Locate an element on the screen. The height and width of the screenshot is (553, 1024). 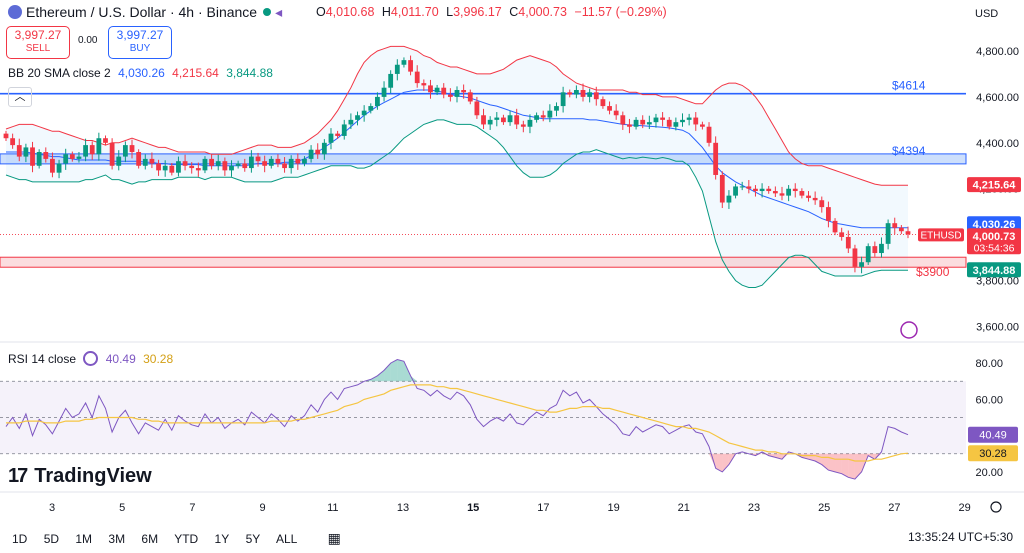
period-5y: 5Y is located at coordinates (253, 539).